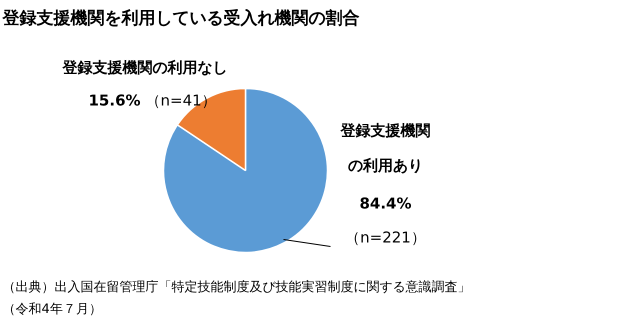  What do you see at coordinates (114, 101) in the screenshot?
I see `data-label: 15.6%` at bounding box center [114, 101].